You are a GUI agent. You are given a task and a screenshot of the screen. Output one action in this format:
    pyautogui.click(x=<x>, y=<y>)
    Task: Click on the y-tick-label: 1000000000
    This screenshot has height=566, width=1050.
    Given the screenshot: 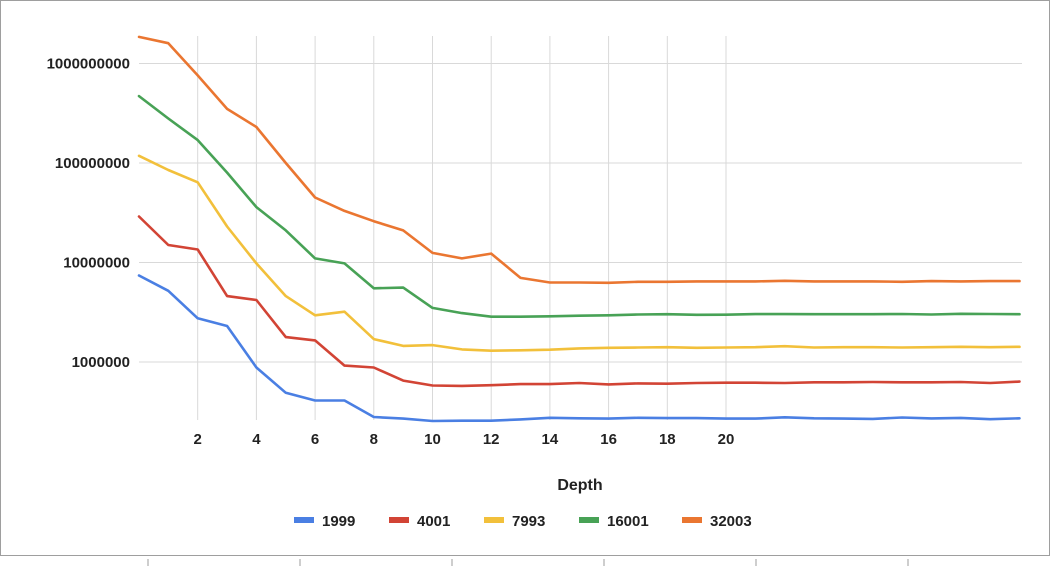 What is the action you would take?
    pyautogui.click(x=88, y=64)
    